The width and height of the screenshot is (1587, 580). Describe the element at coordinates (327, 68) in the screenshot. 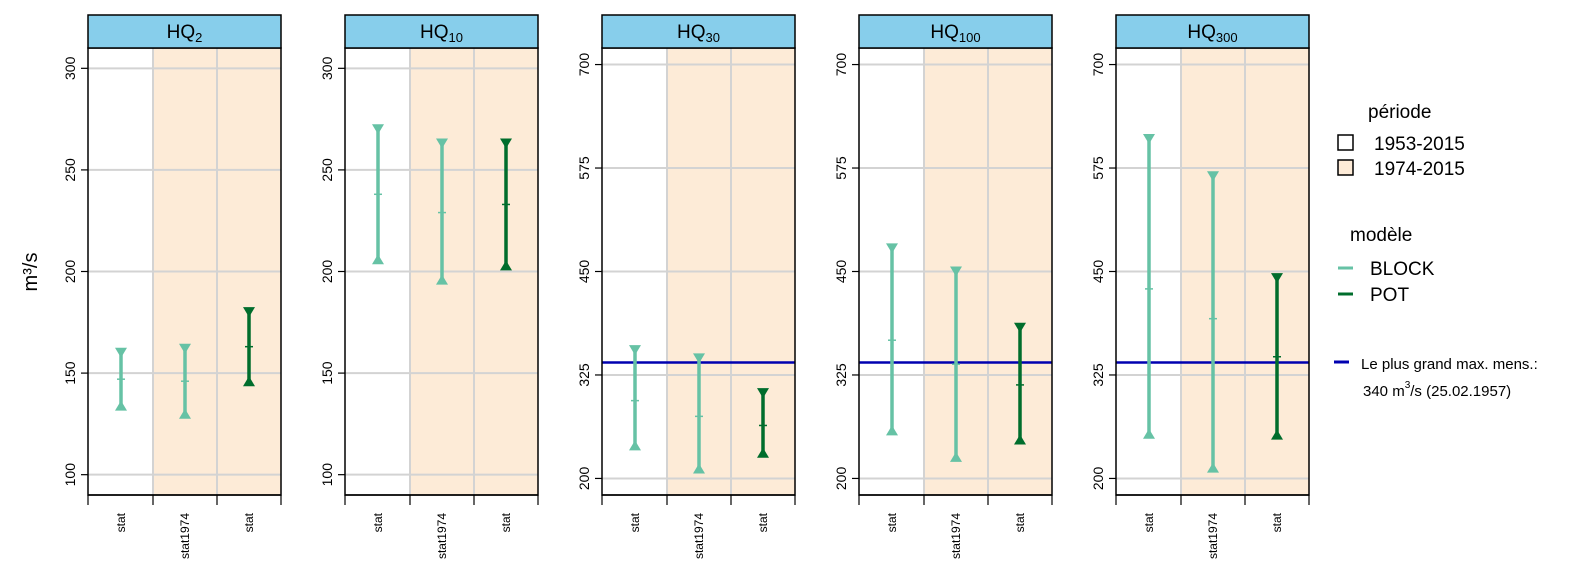

I see `y-tick-label: 300` at that location.